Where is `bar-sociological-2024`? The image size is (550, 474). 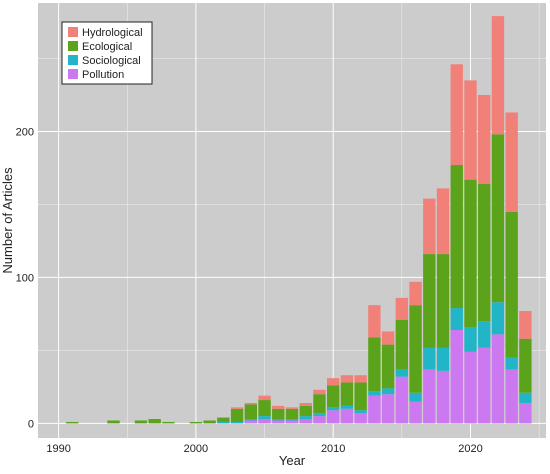
bar-sociological-2024 is located at coordinates (525, 397).